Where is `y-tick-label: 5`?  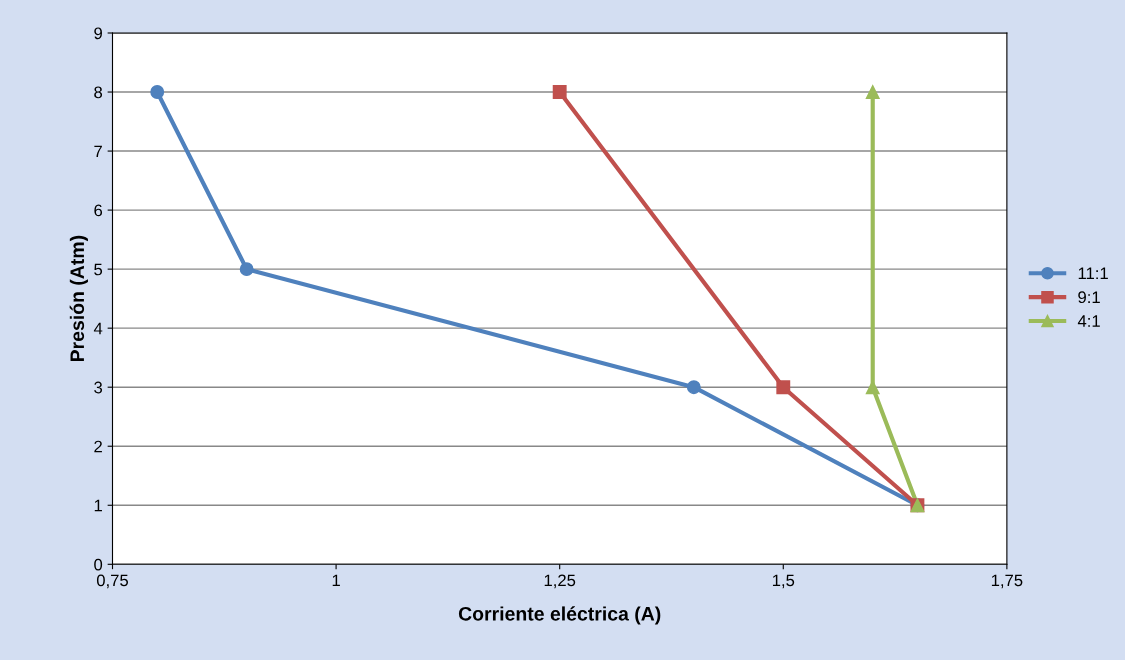 y-tick-label: 5 is located at coordinates (98, 269).